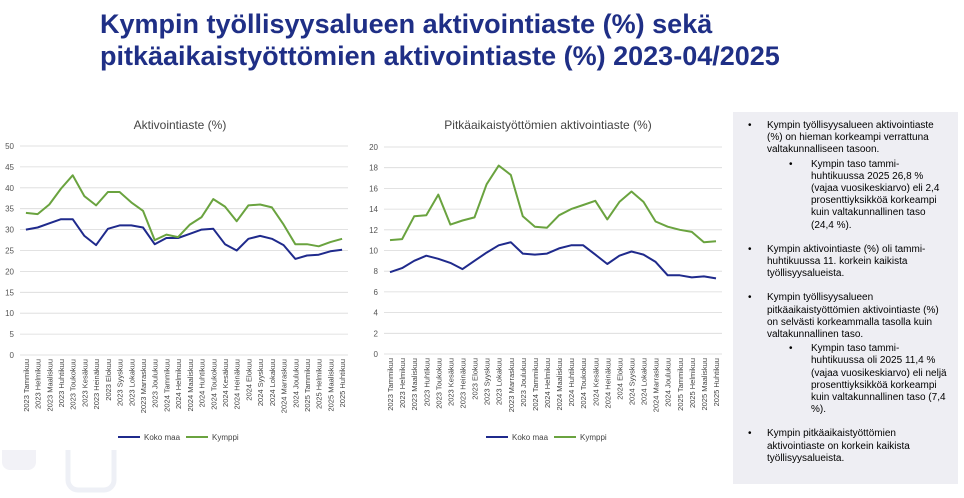 The image size is (964, 498). Describe the element at coordinates (704, 384) in the screenshot. I see `x-tick-label: 2025 Maaliskuu` at that location.